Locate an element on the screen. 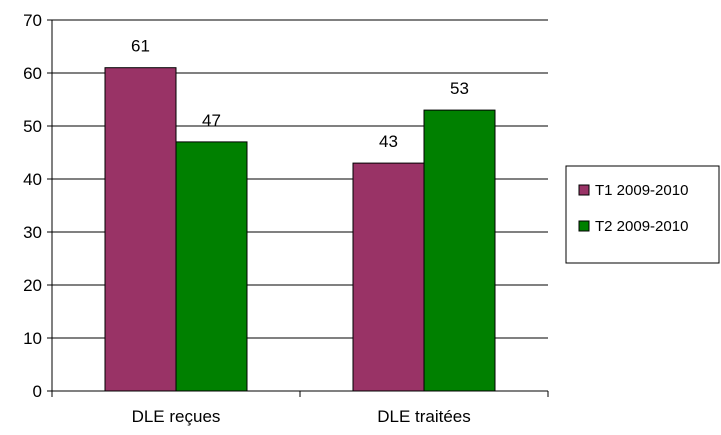  bar-series1-cat2 is located at coordinates (388, 277).